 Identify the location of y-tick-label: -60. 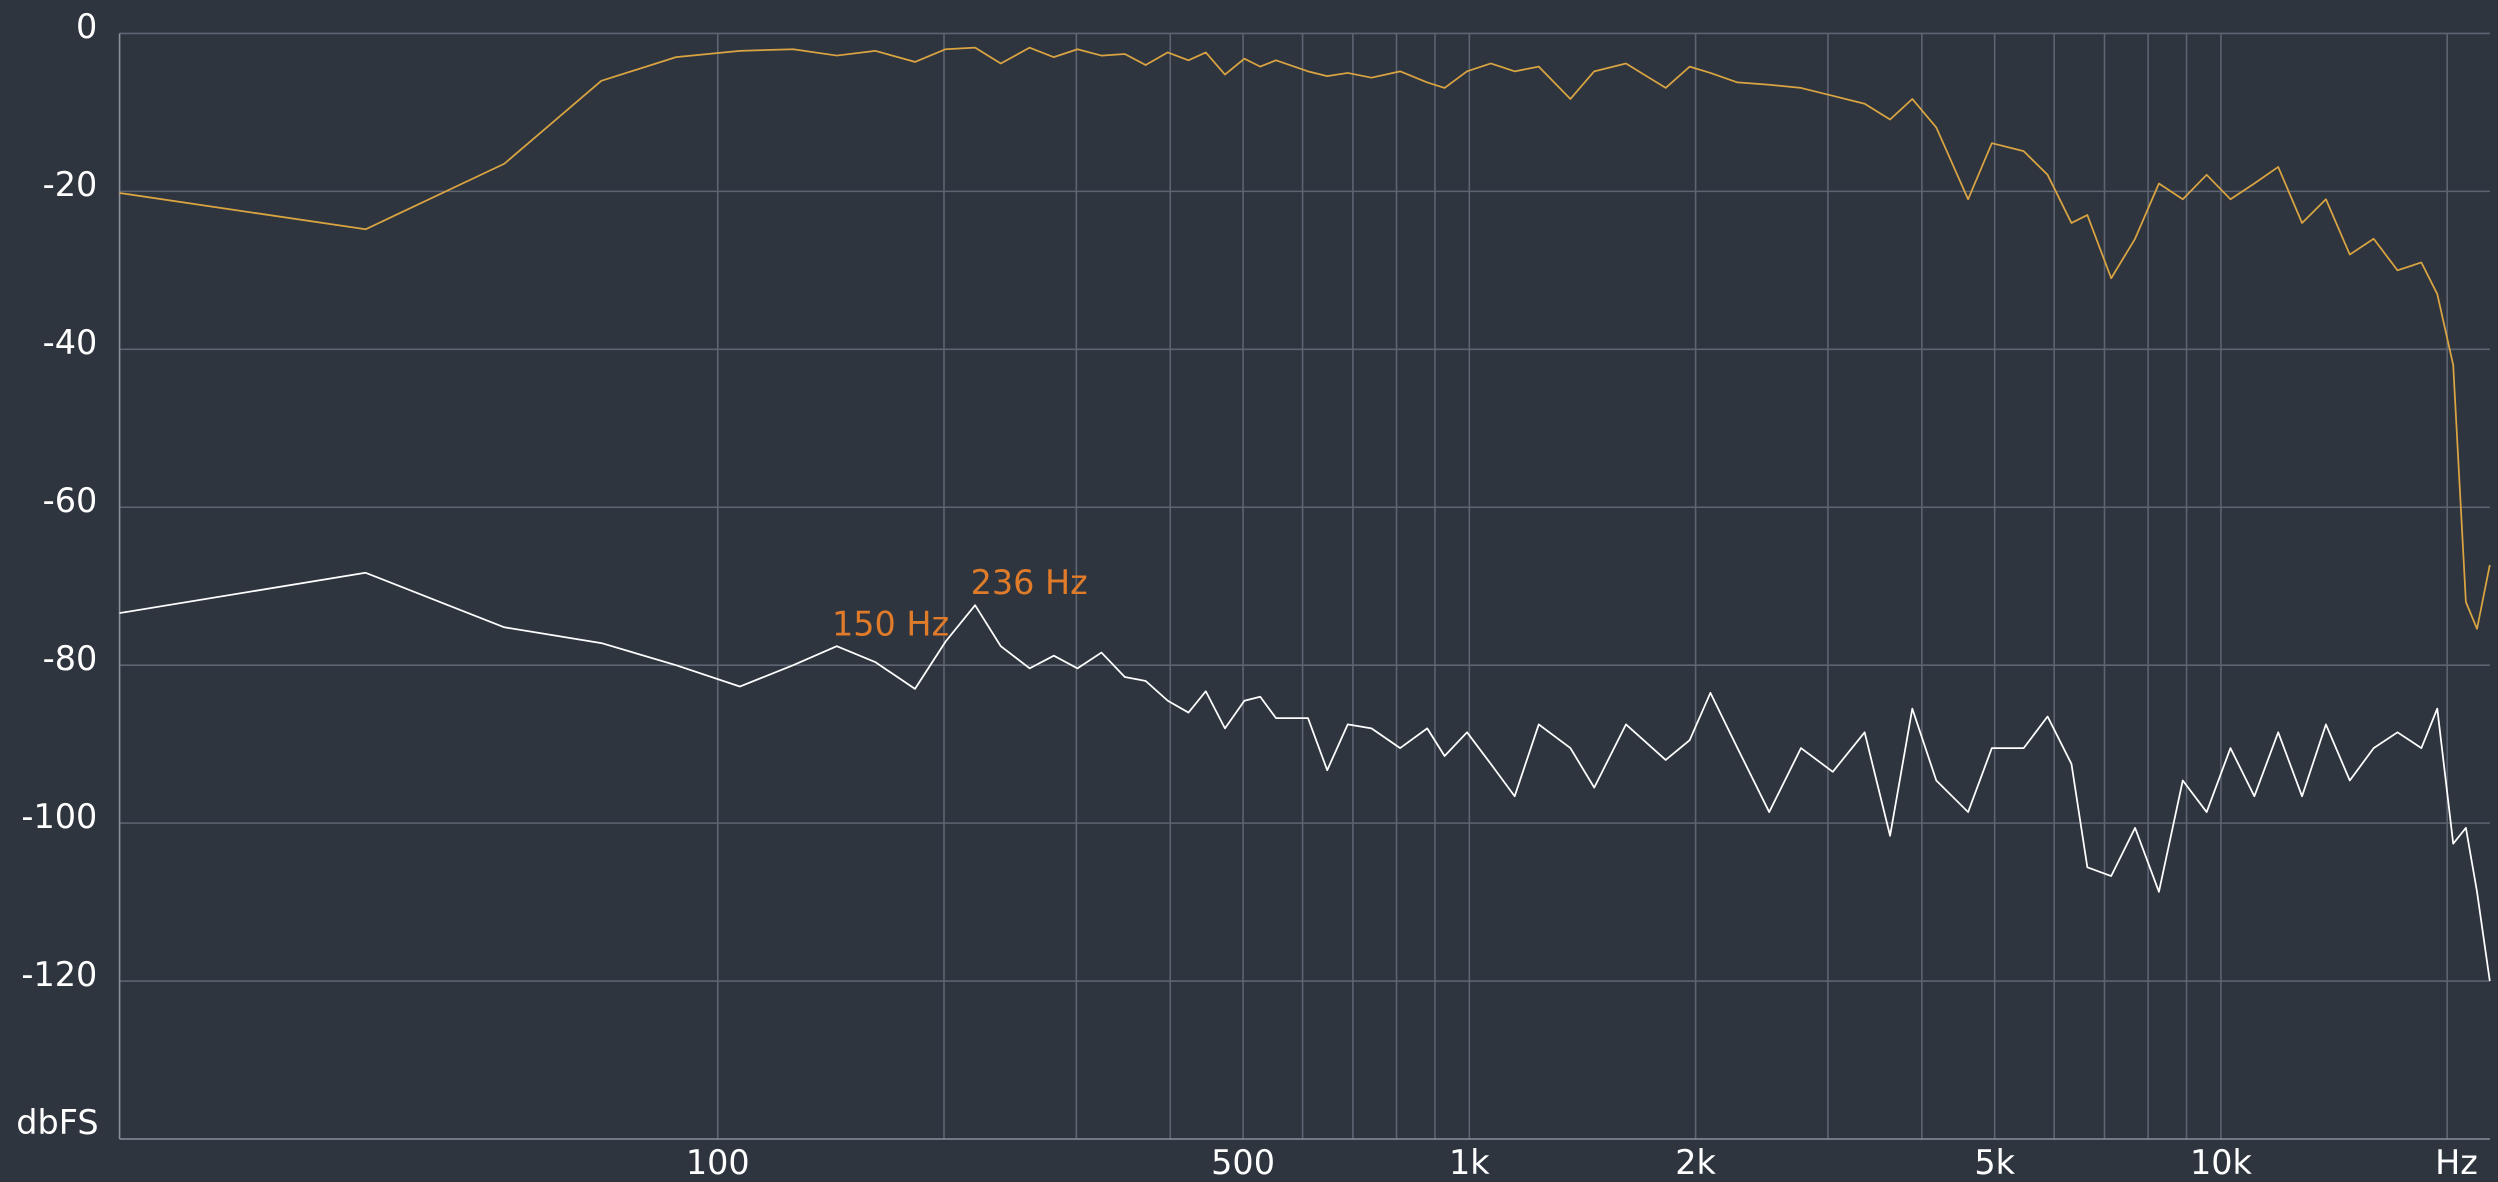
(70, 500).